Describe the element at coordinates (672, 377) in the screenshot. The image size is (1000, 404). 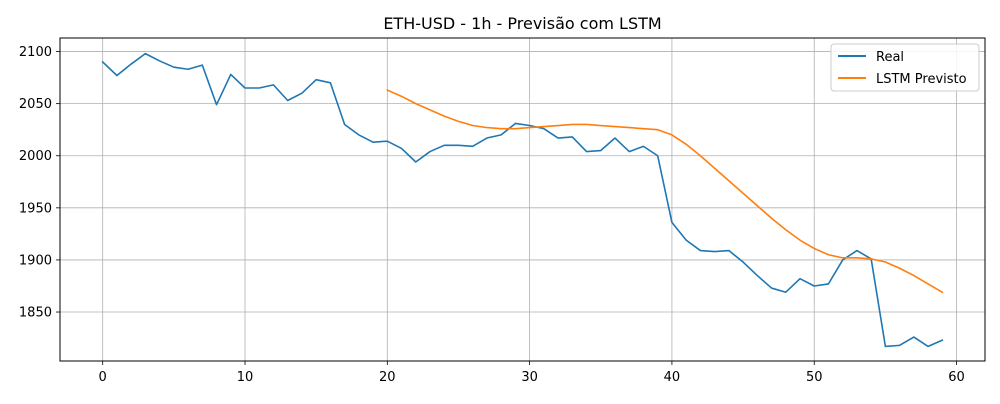
I see `x-tick-label: 40` at that location.